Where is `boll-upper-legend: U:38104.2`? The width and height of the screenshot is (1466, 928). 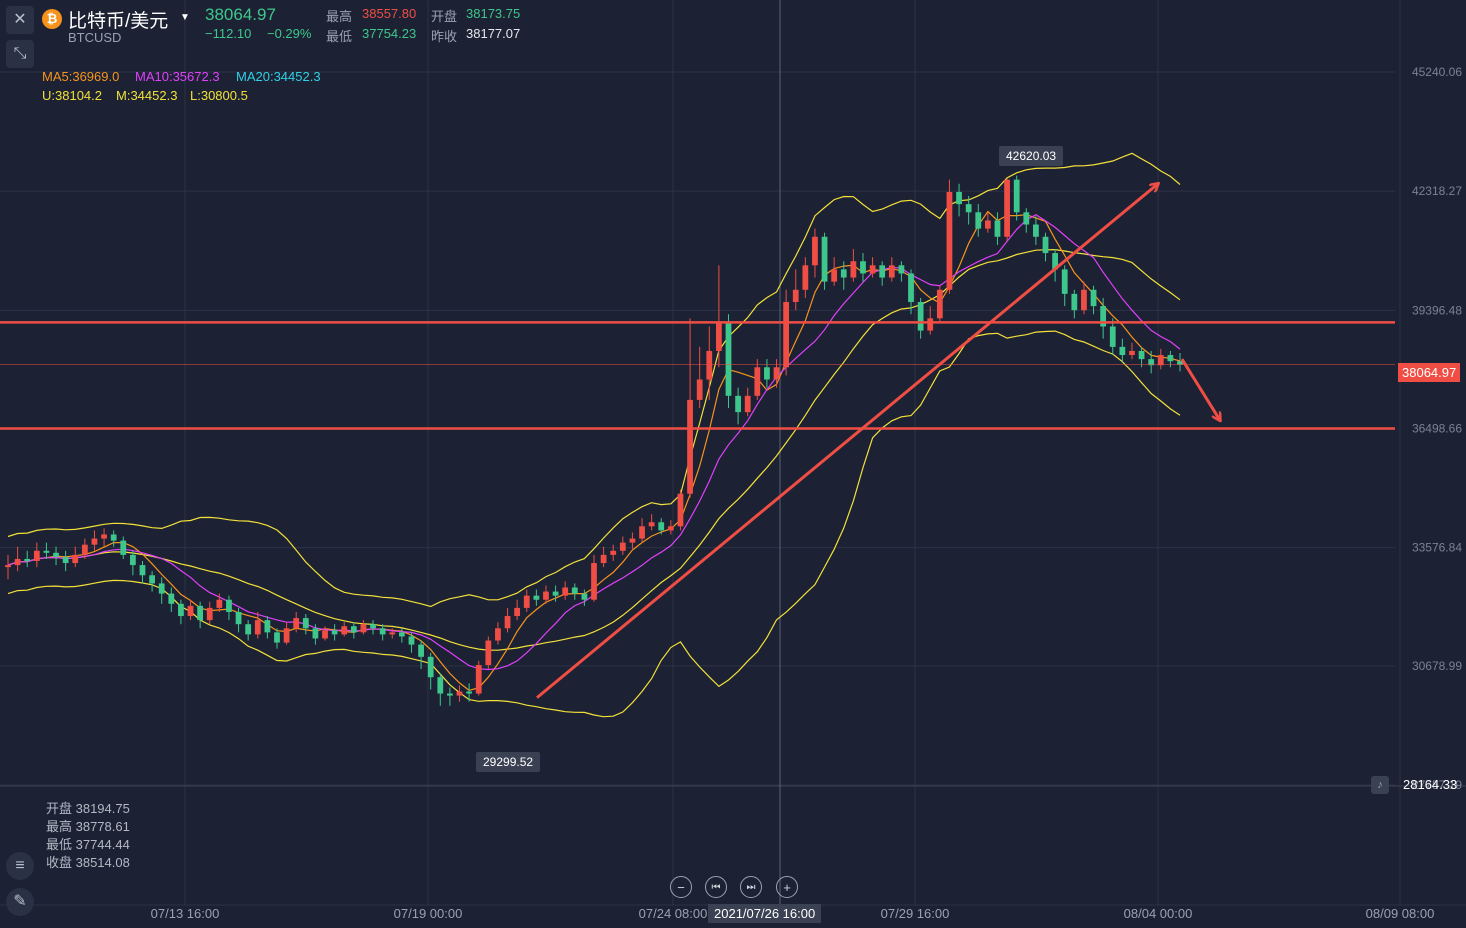
boll-upper-legend: U:38104.2 is located at coordinates (72, 95).